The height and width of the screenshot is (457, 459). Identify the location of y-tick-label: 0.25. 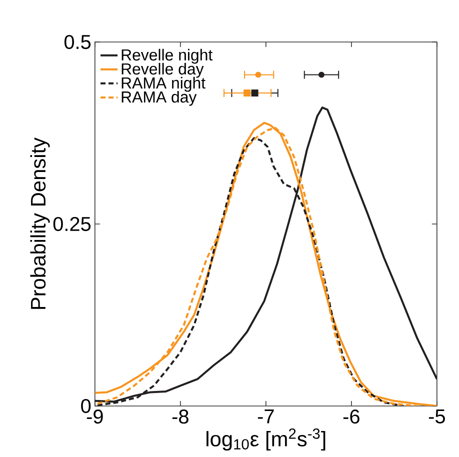
(72, 224).